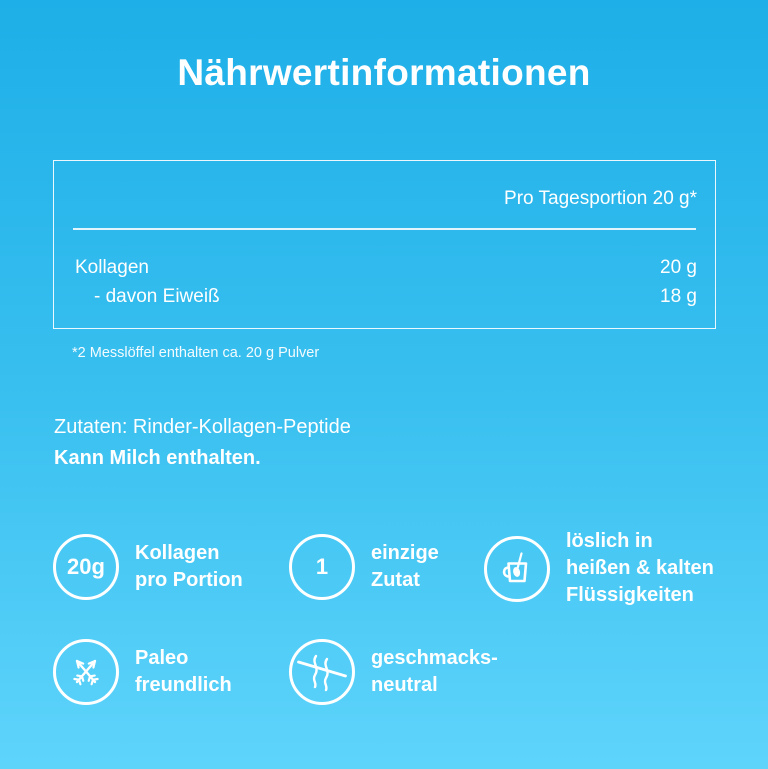  What do you see at coordinates (86, 672) in the screenshot?
I see `crossed-arrows-icon` at bounding box center [86, 672].